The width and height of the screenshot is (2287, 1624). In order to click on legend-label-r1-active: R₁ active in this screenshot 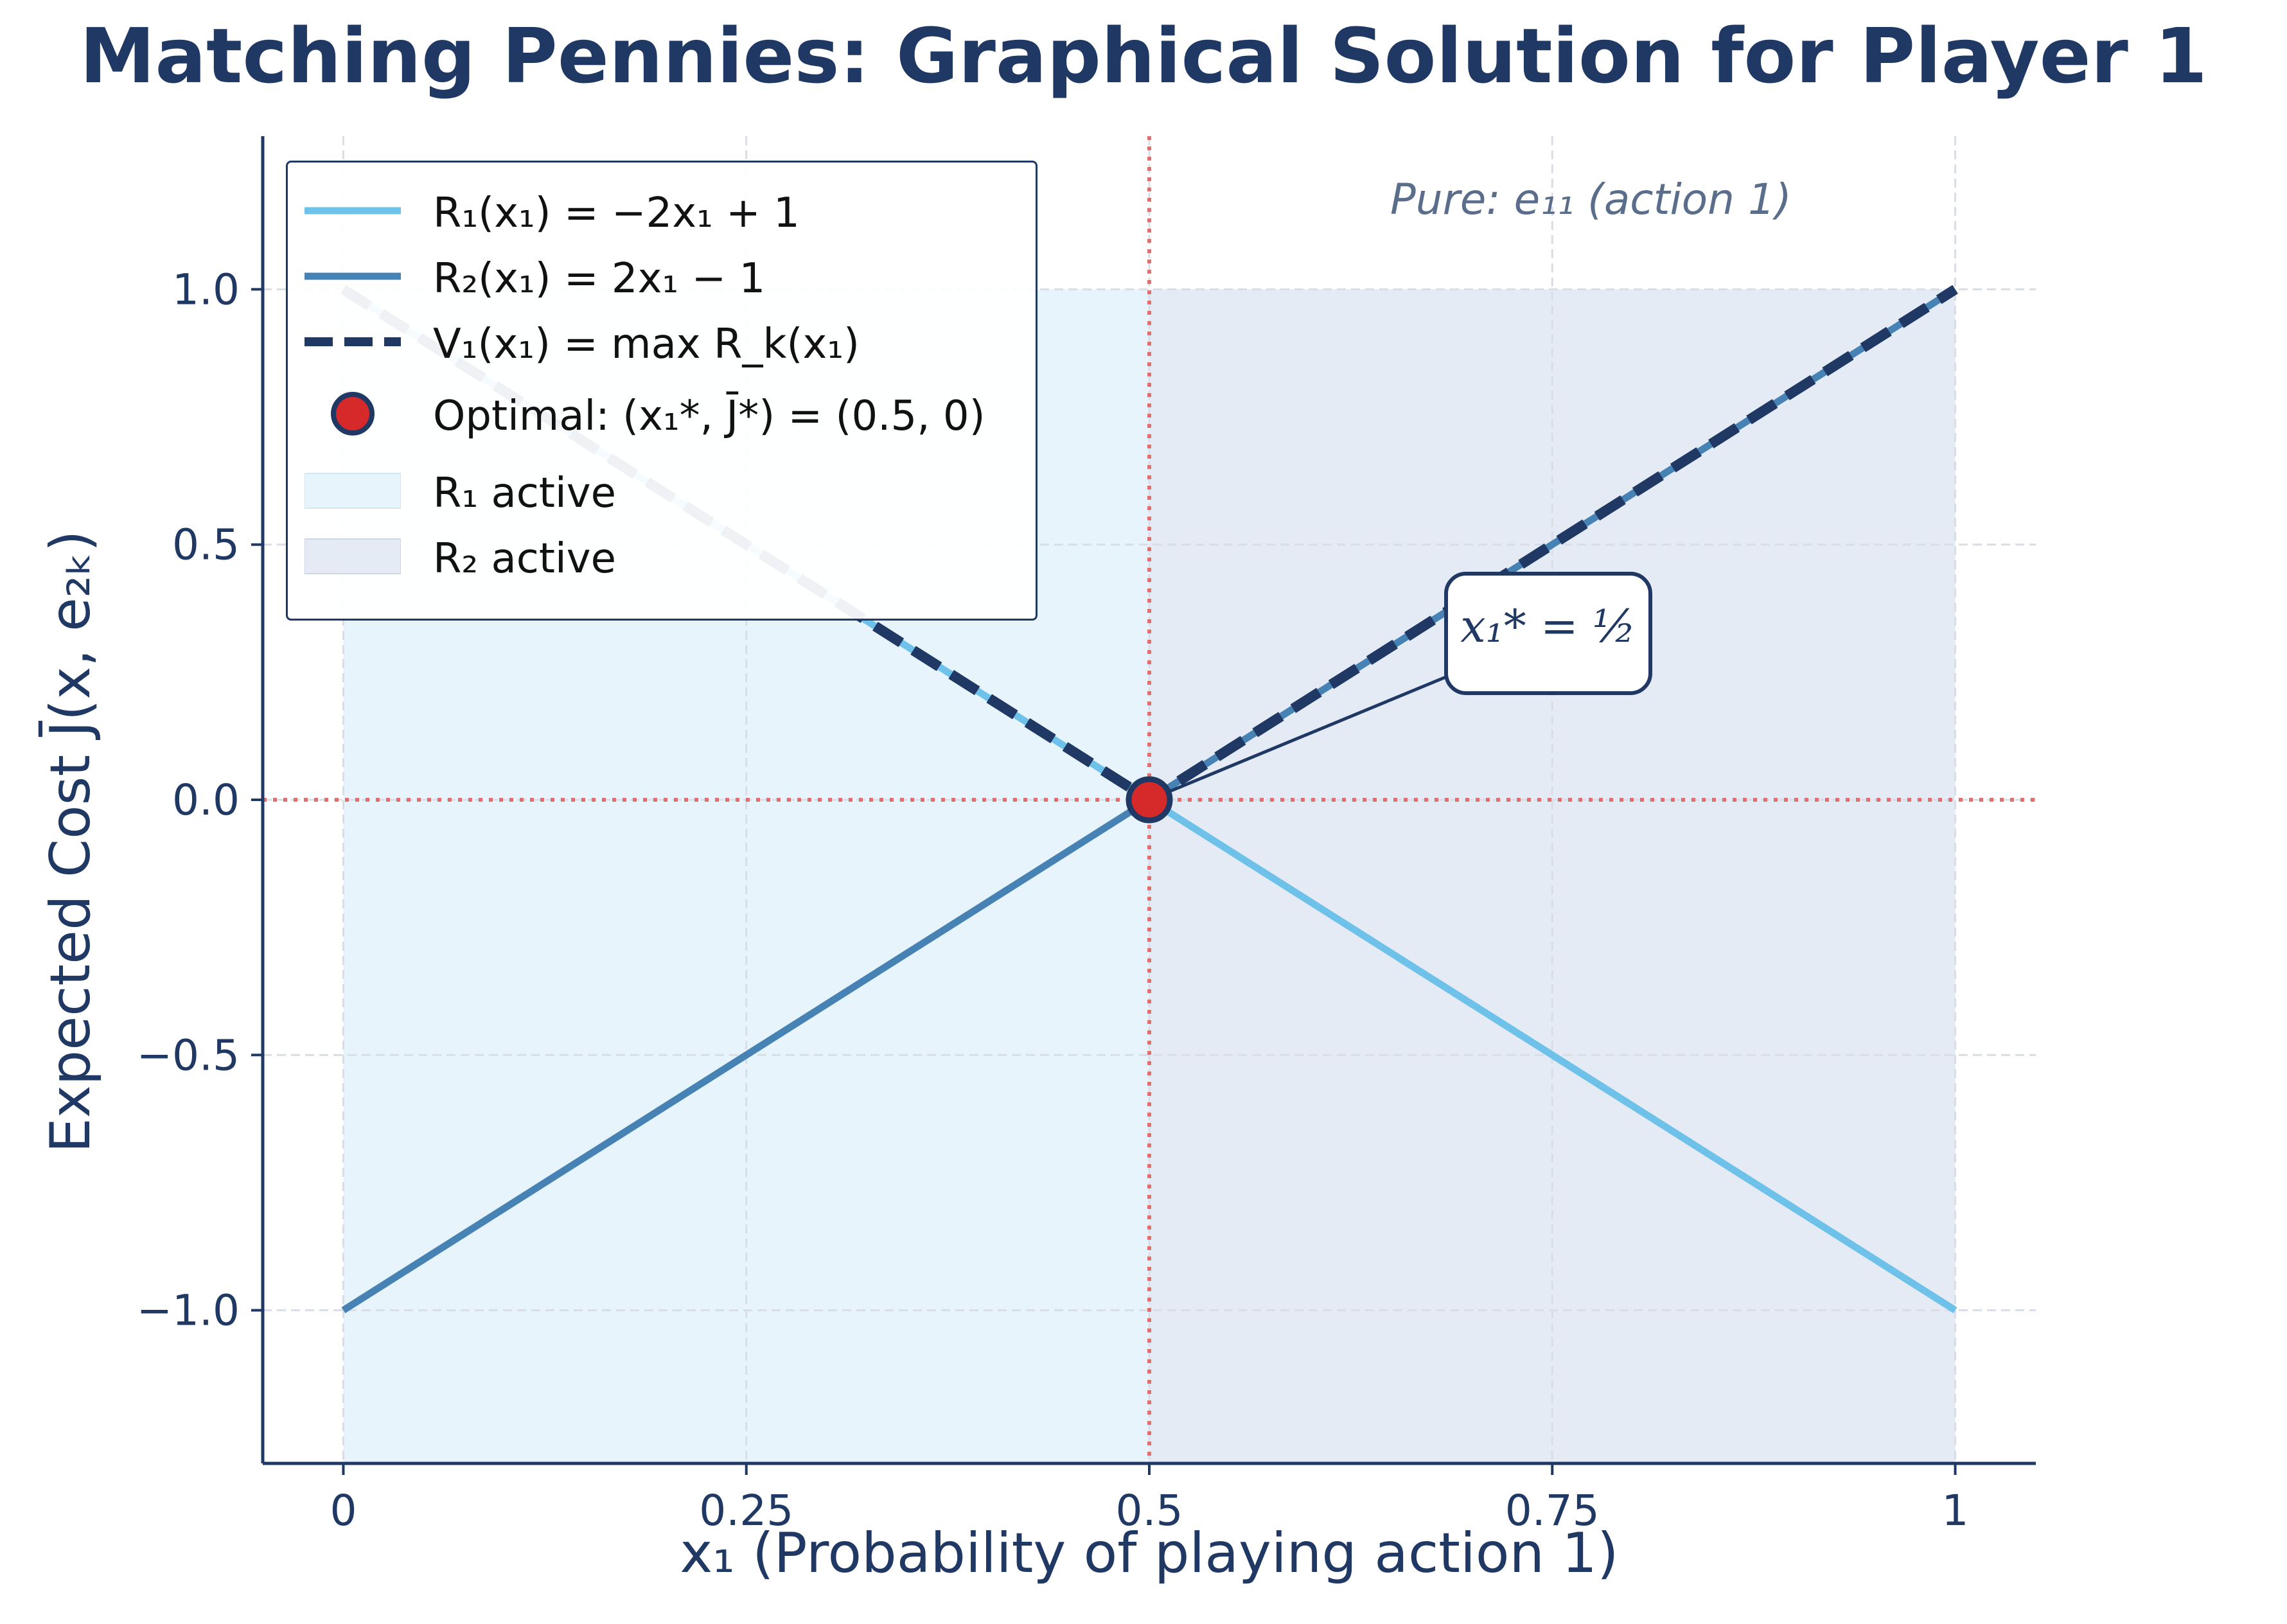, I will do `click(524, 493)`.